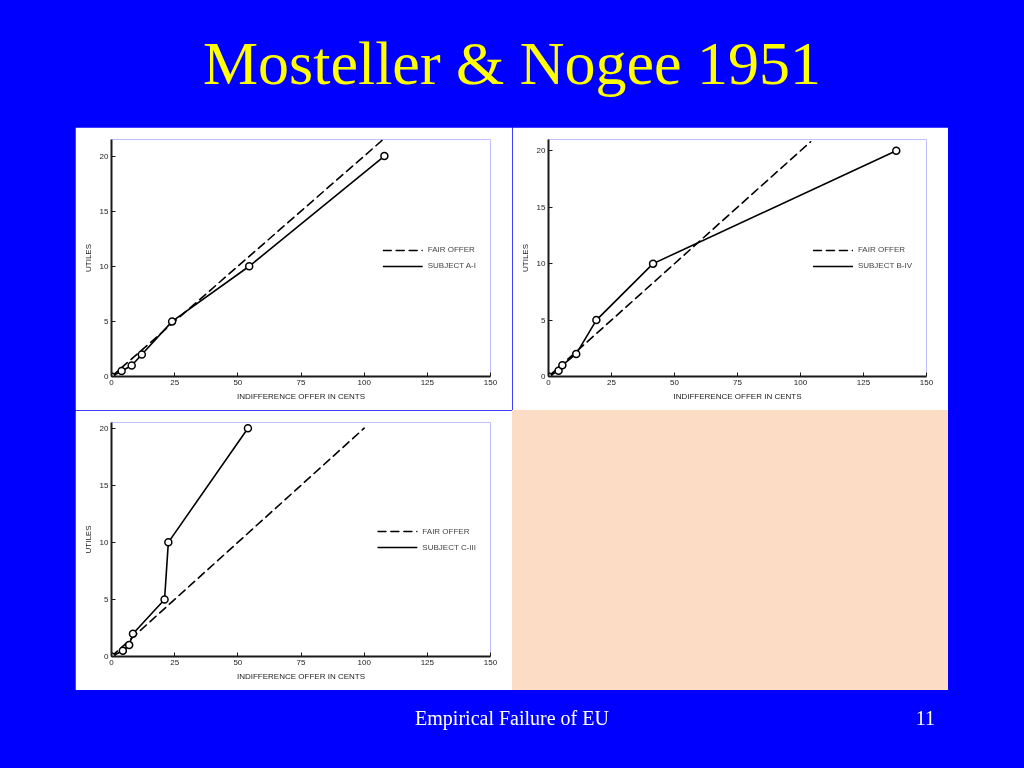  What do you see at coordinates (924, 718) in the screenshot?
I see `text: 11` at bounding box center [924, 718].